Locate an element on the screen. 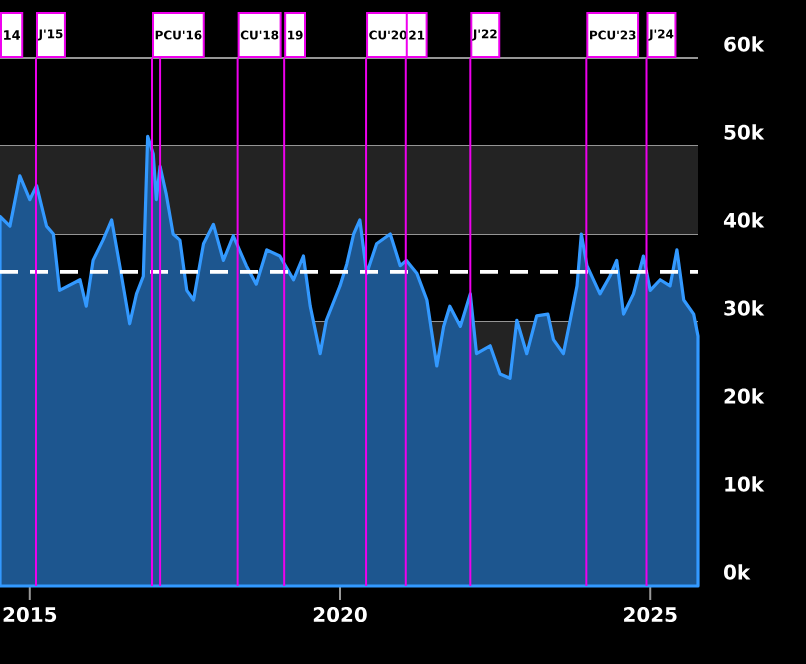 This screenshot has height=664, width=806. y-tick-label: 10k is located at coordinates (745, 484).